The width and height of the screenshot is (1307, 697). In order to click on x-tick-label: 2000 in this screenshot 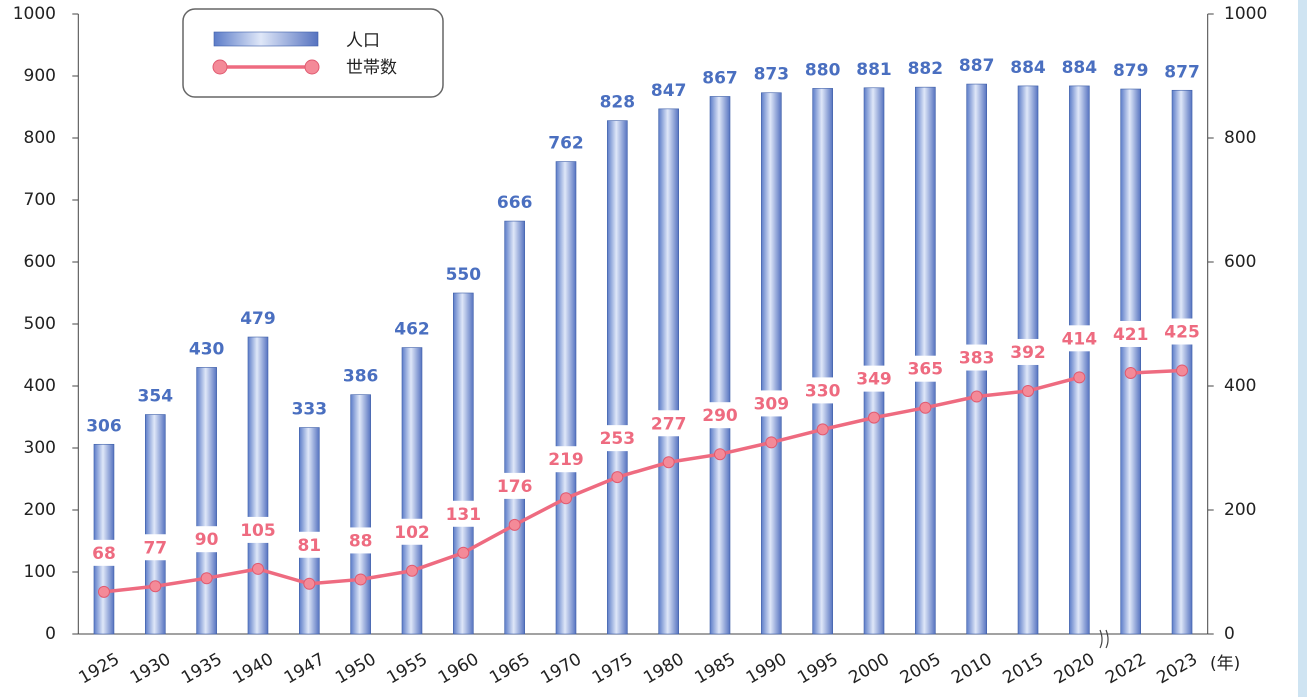, I will do `click(869, 668)`.